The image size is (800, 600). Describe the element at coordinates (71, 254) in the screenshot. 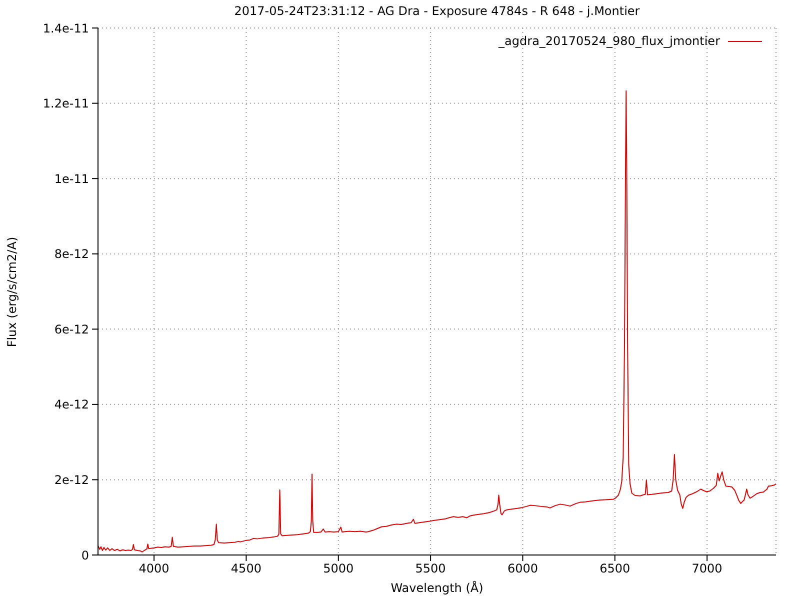

I see `y-tick-label: 8e-12` at that location.